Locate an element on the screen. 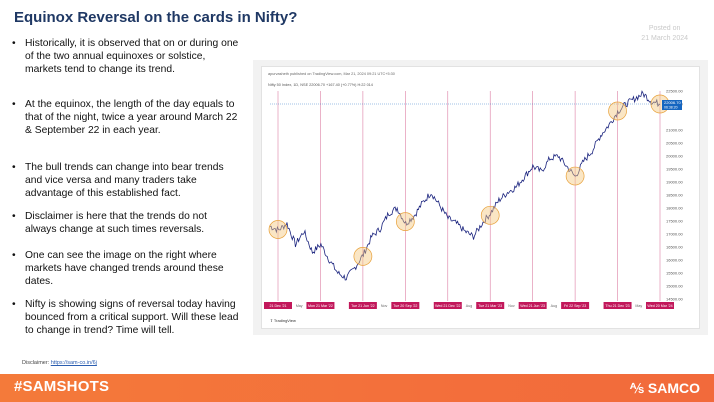 This screenshot has width=714, height=402. footer-hashtag: #SAMSHOTS is located at coordinates (62, 386).